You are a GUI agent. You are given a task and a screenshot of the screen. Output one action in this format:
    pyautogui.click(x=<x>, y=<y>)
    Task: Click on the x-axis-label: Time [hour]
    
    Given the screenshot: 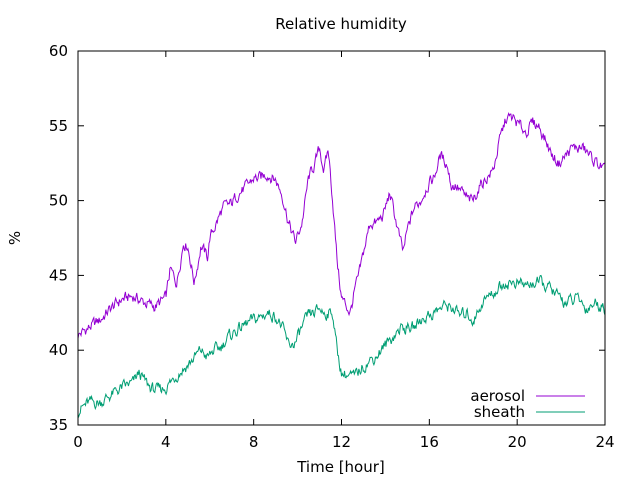 What is the action you would take?
    pyautogui.click(x=340, y=467)
    